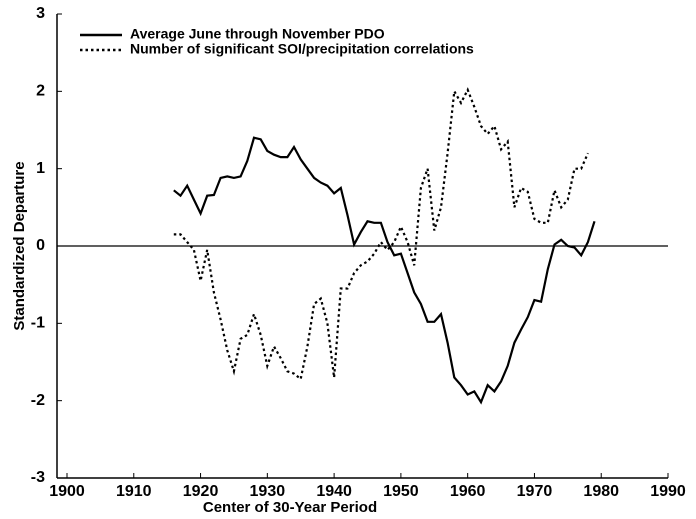 The image size is (696, 519). Describe the element at coordinates (535, 491) in the screenshot. I see `x-tick-label: 1970` at that location.